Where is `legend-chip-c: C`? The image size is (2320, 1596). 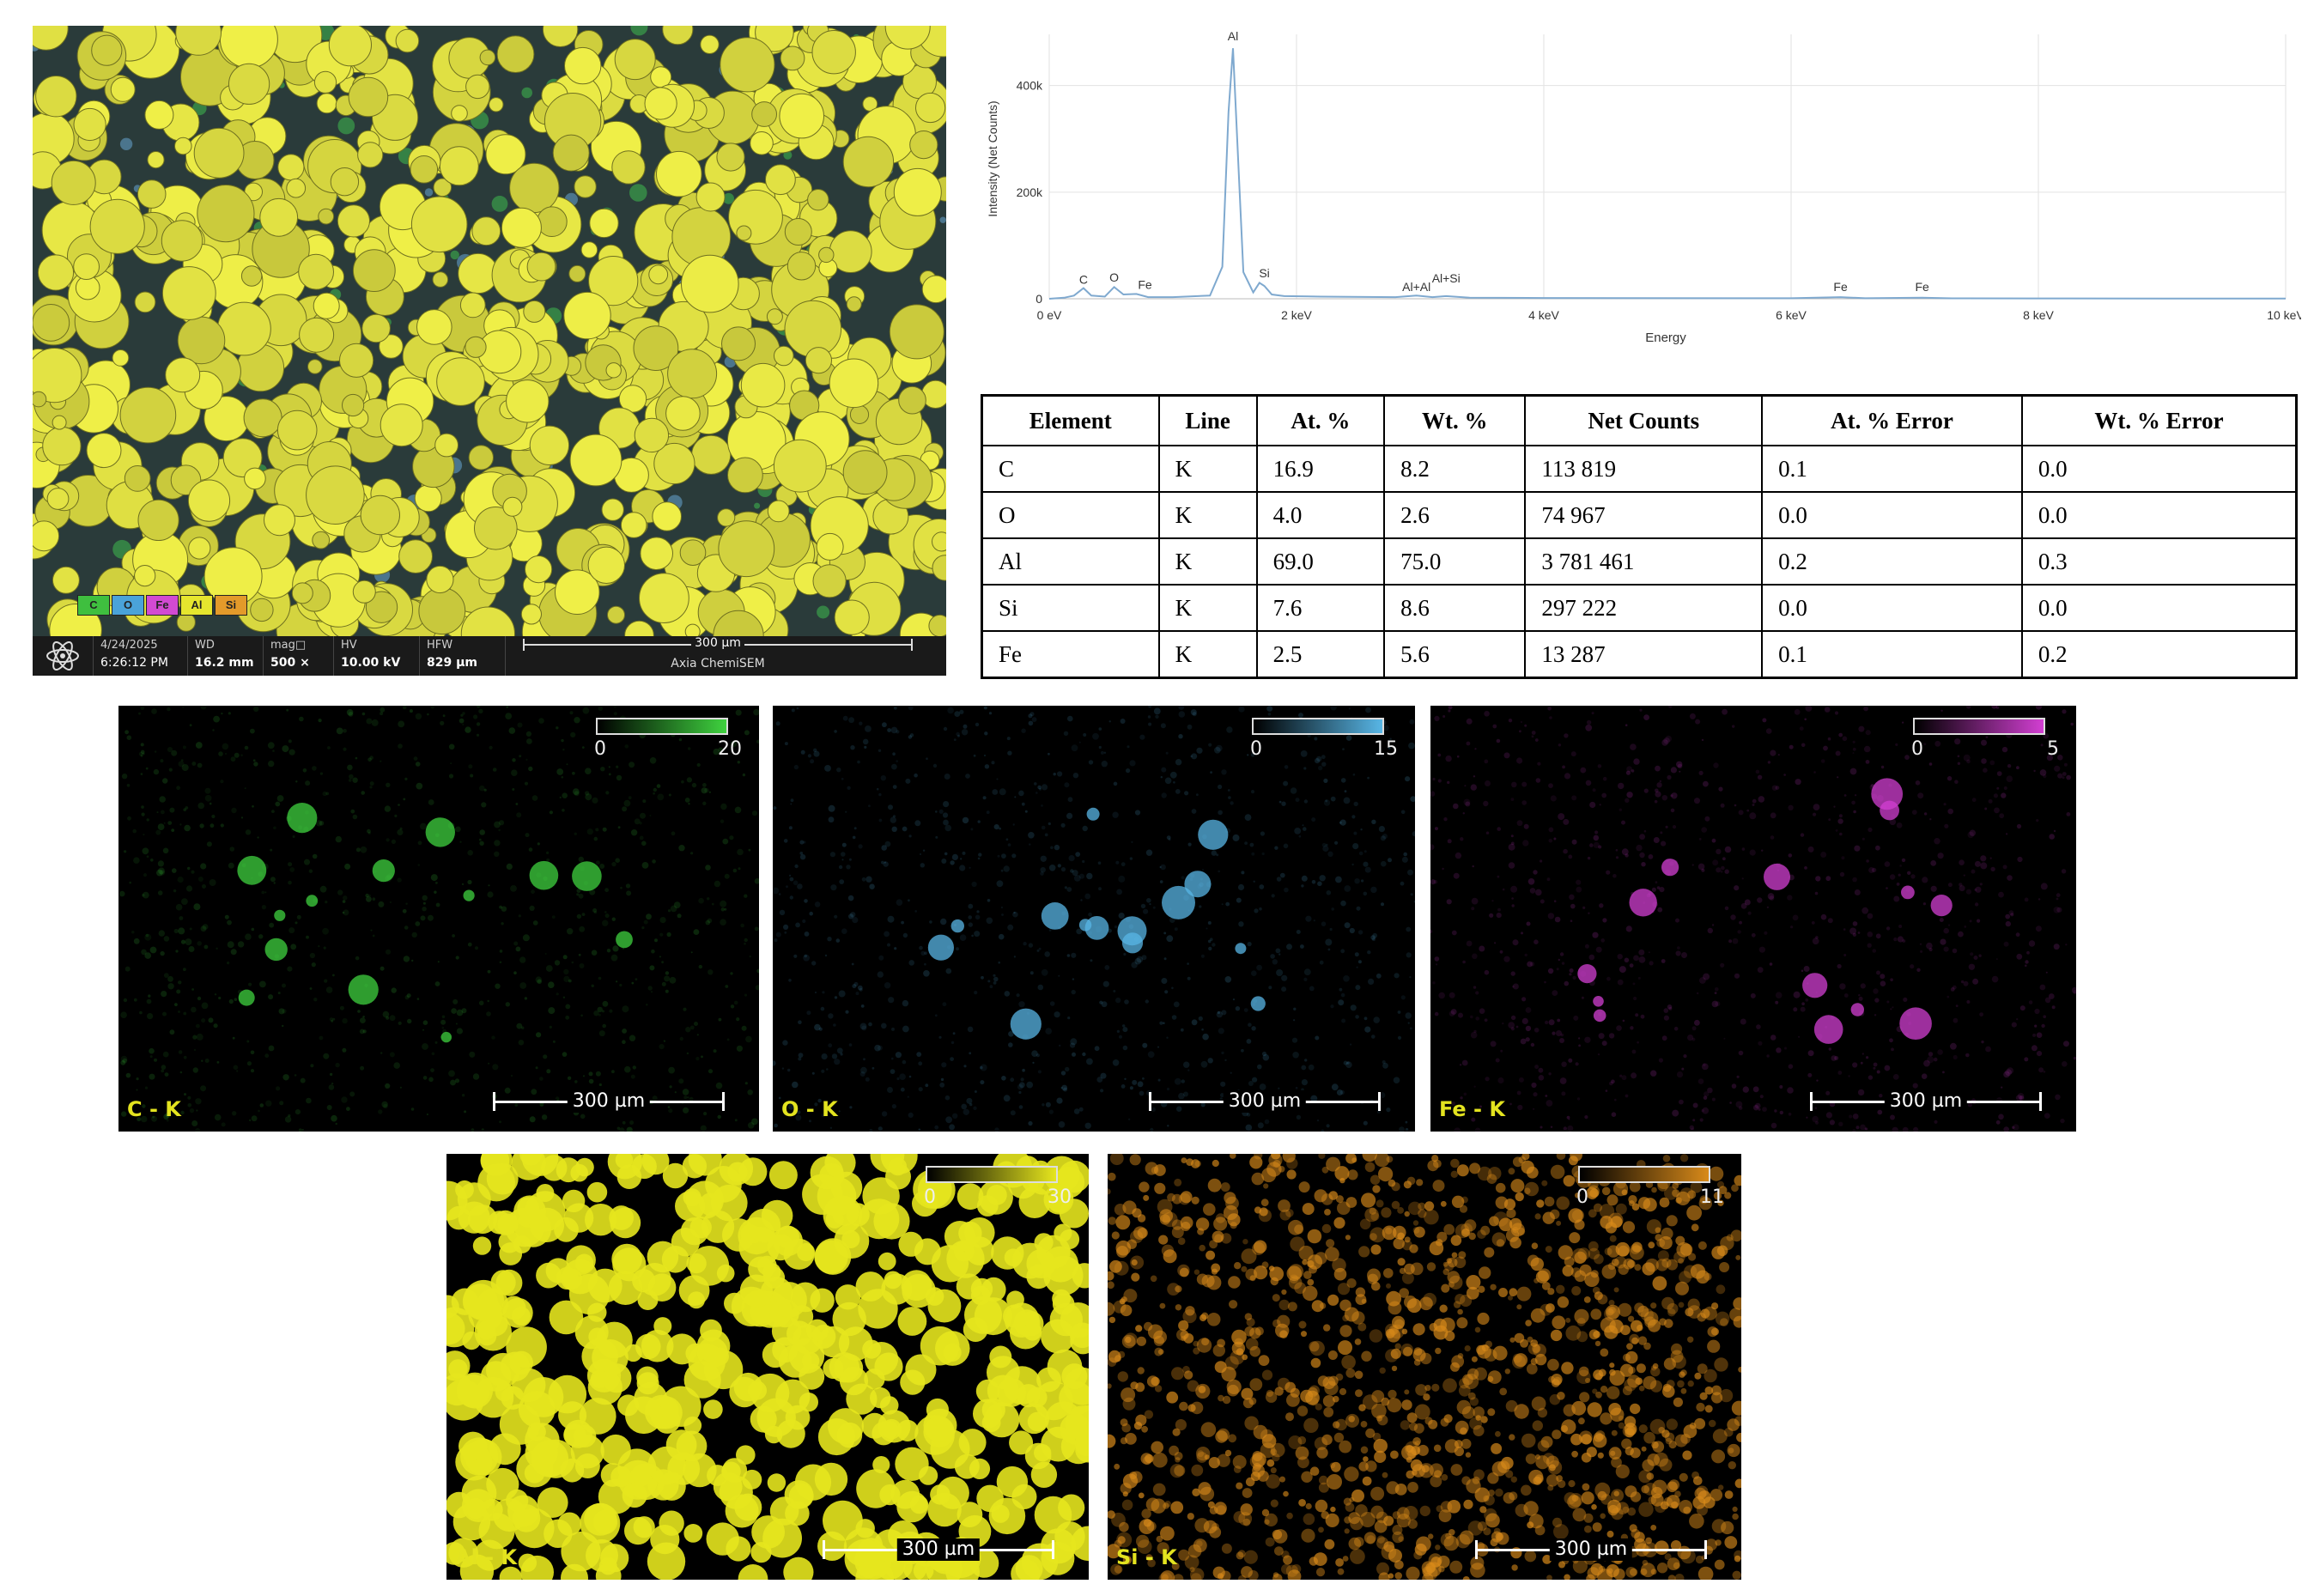 legend-chip-c: C is located at coordinates (93, 605).